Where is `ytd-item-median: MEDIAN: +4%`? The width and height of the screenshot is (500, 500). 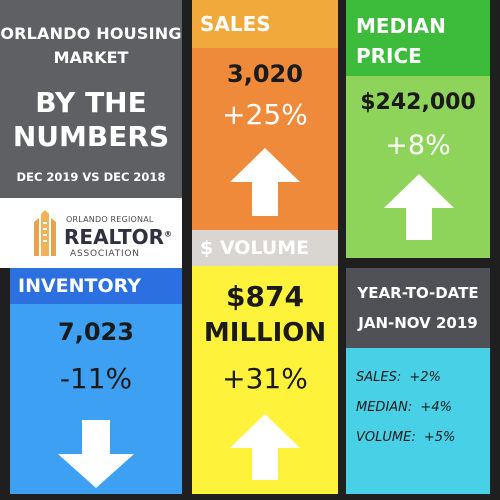
ytd-item-median: MEDIAN: +4% is located at coordinates (404, 407).